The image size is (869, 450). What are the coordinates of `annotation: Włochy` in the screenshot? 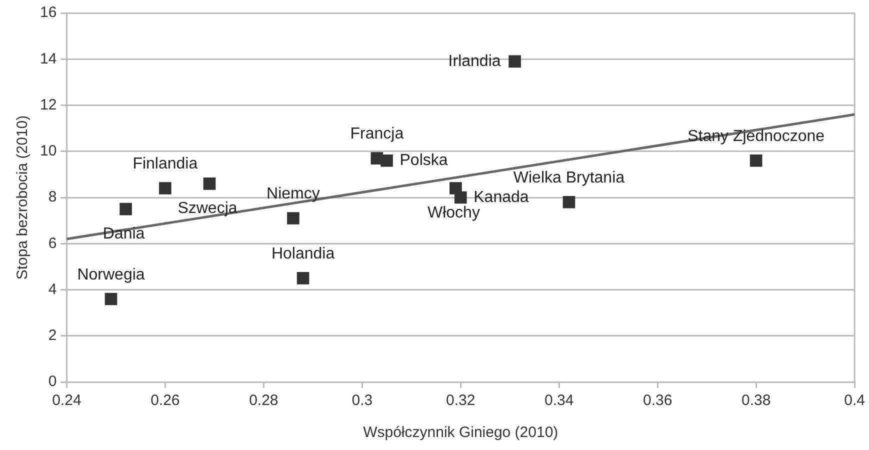 It's located at (453, 213).